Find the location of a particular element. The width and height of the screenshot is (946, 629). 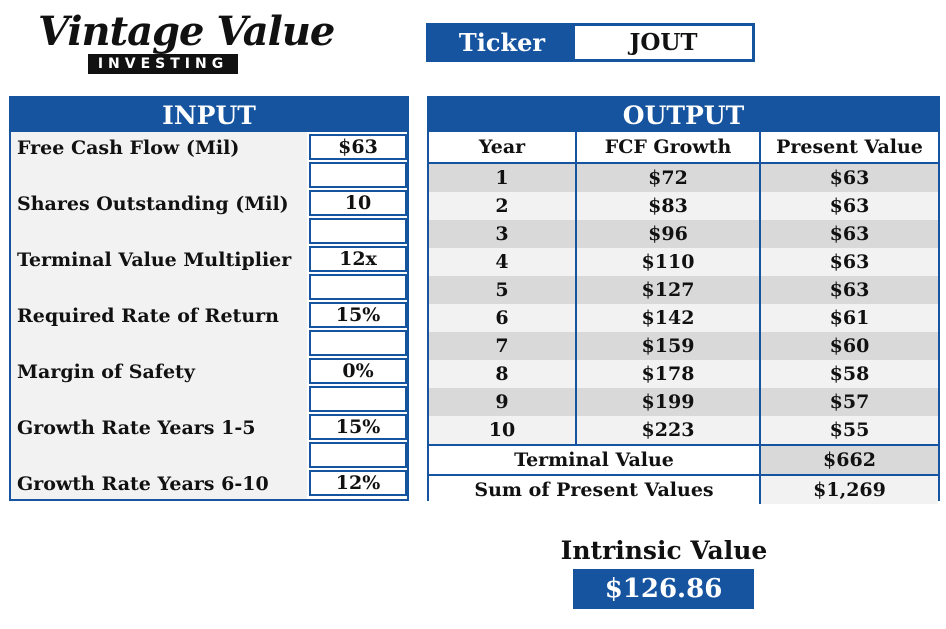

ticker-label: Ticker is located at coordinates (502, 42).